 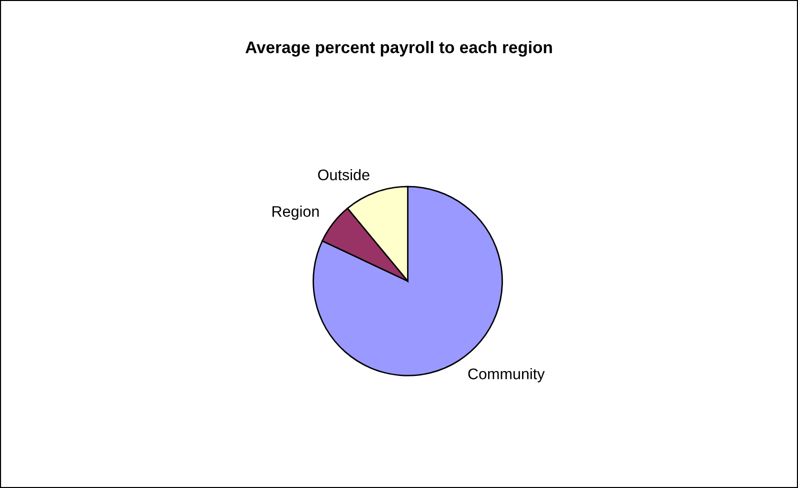 I want to click on chart-title: Average percent payroll to each region, so click(x=399, y=48).